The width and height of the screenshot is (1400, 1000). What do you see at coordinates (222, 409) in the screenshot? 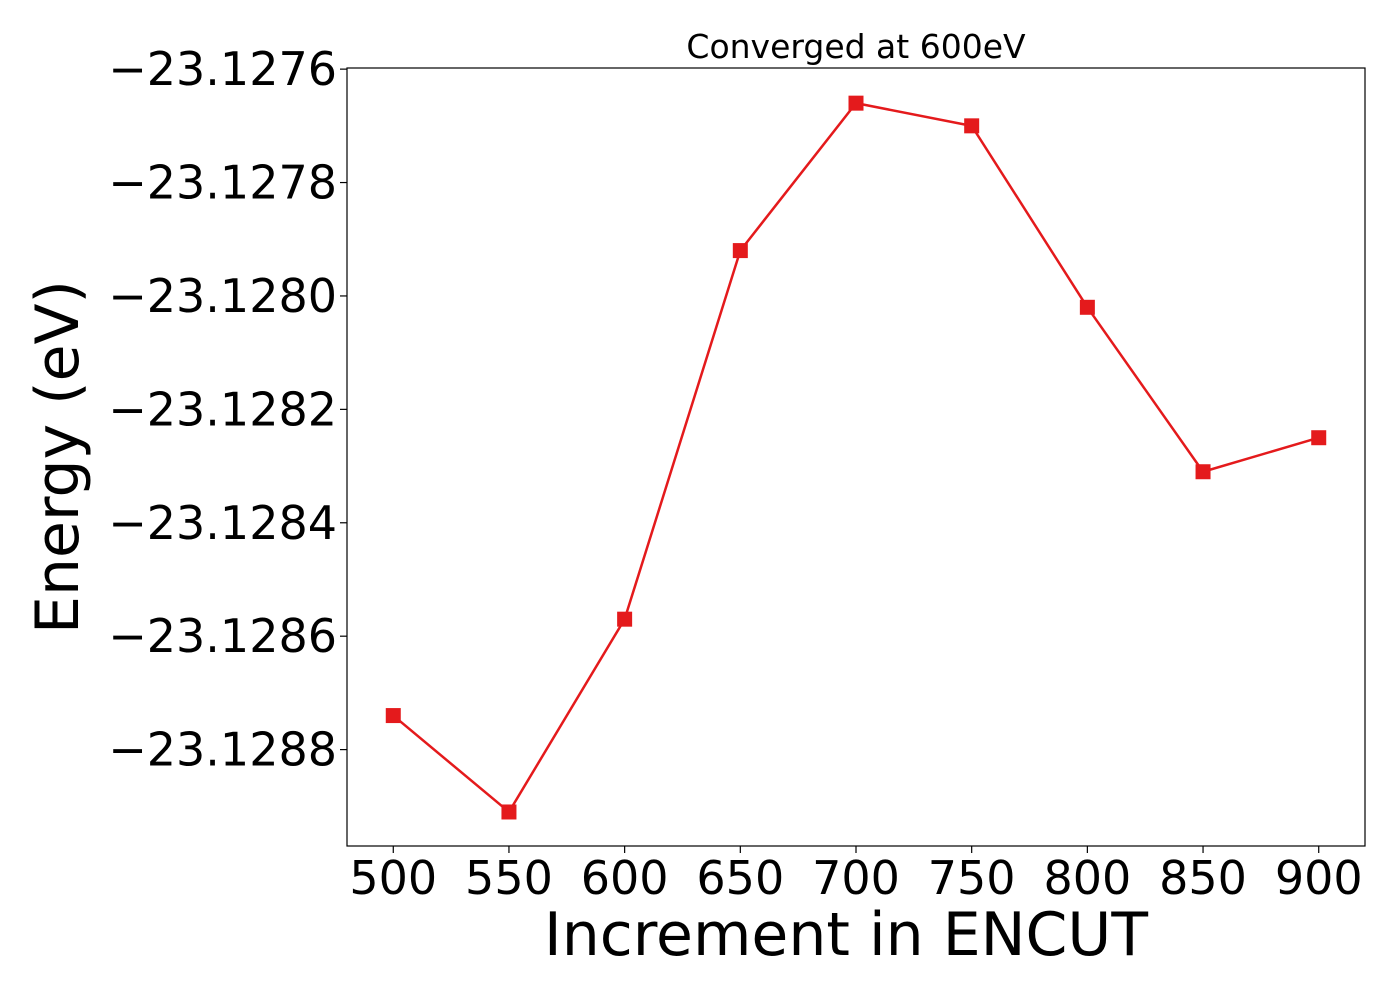
I see `y-tick-label: −23.1282` at bounding box center [222, 409].